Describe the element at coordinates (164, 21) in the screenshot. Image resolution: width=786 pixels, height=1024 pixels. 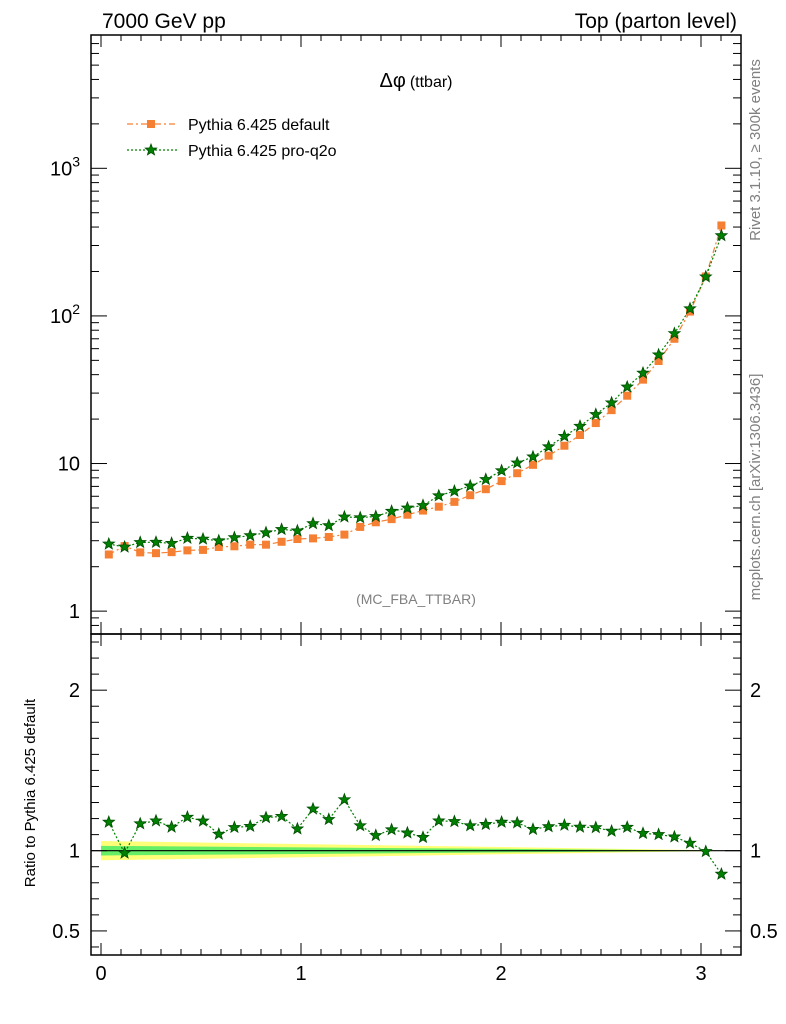
I see `header-left-label: 7000 GeV pp` at that location.